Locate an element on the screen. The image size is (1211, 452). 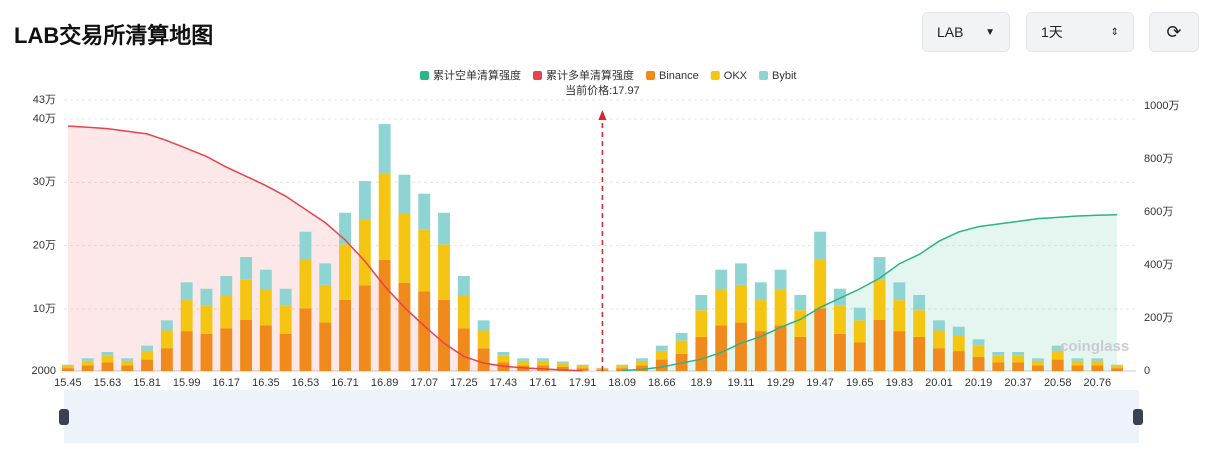
x-tick-label: 17.07 is located at coordinates (424, 383).